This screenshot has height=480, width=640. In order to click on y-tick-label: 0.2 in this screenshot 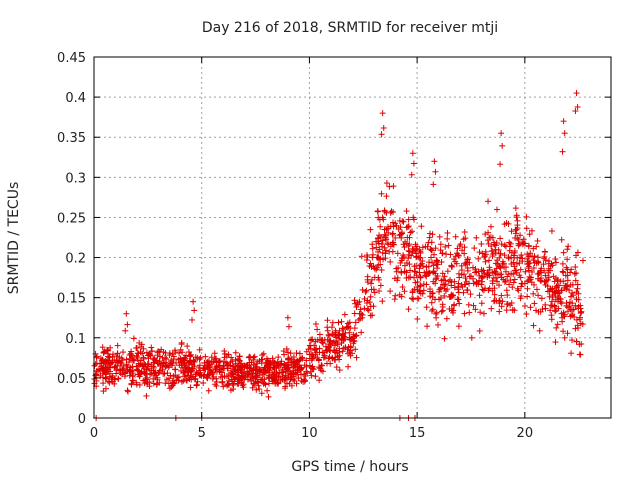, I will do `click(75, 259)`.